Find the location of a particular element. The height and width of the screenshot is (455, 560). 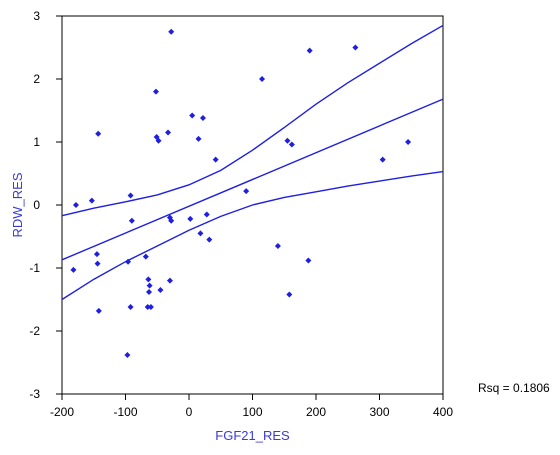

x-tick-label: -100 is located at coordinates (125, 412).